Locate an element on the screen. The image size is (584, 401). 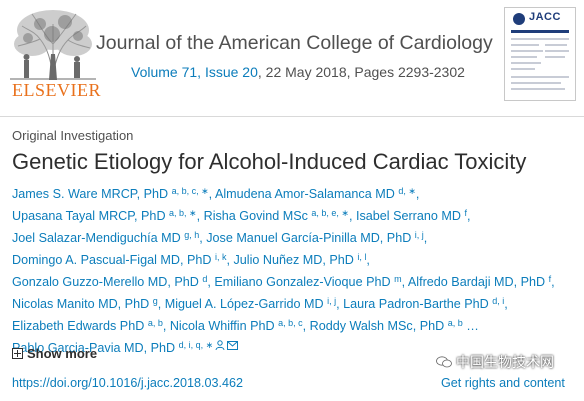
author-name: Nicola Whiffin PhD is located at coordinates (222, 326).